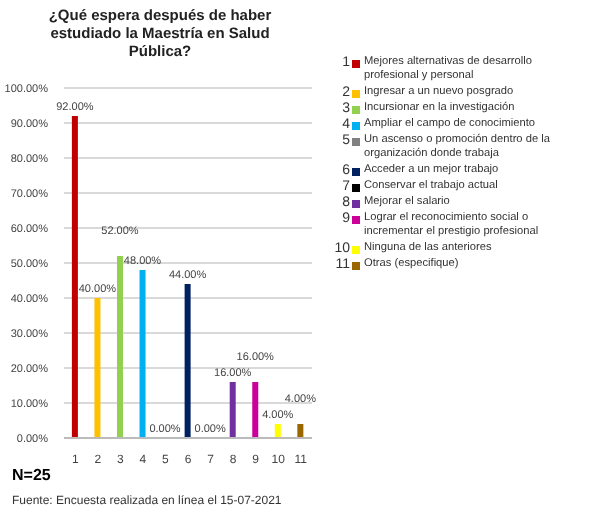 The image size is (600, 524). What do you see at coordinates (31, 475) in the screenshot?
I see `text: N=25` at bounding box center [31, 475].